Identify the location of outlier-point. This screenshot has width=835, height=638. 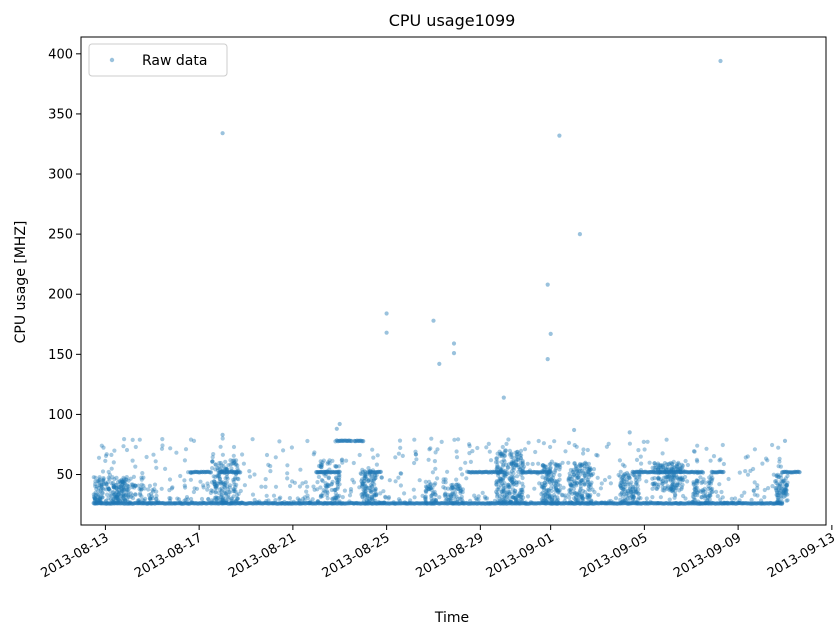
(559, 135).